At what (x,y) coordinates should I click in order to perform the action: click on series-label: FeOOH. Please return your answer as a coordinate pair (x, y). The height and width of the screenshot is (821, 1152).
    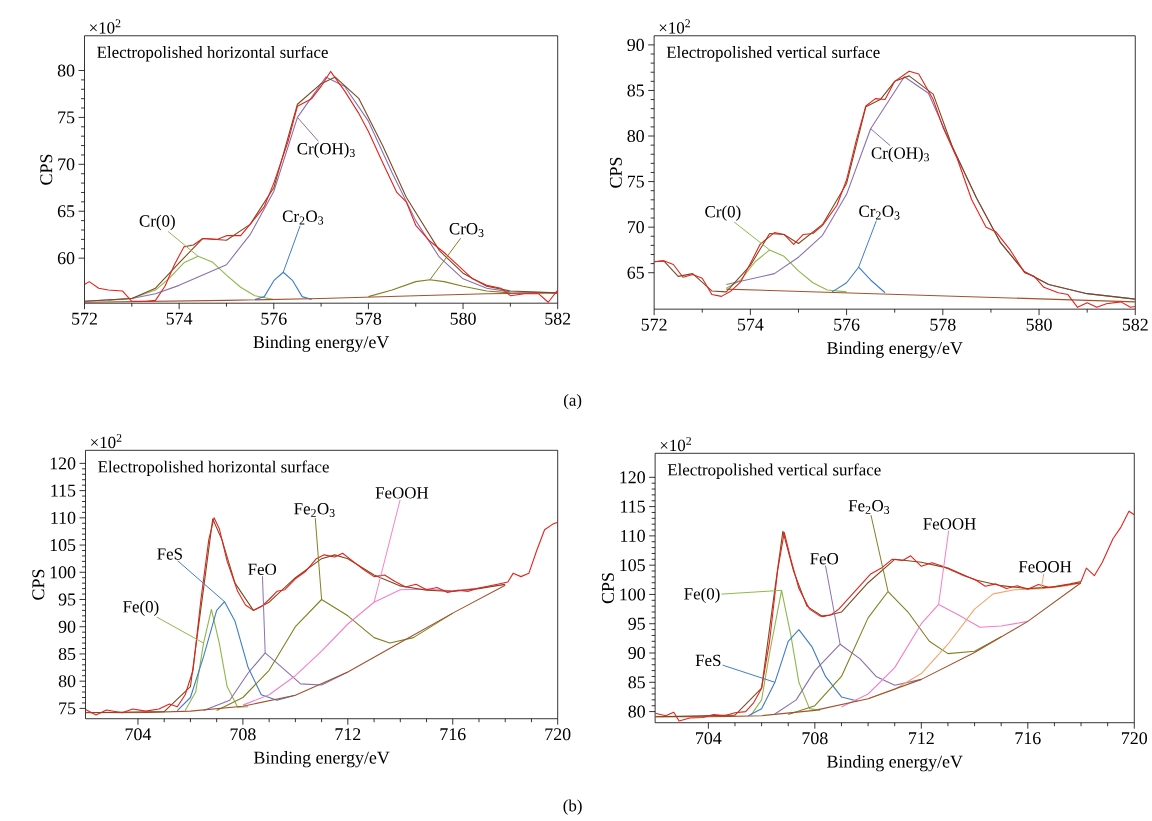
    Looking at the image, I should click on (1045, 566).